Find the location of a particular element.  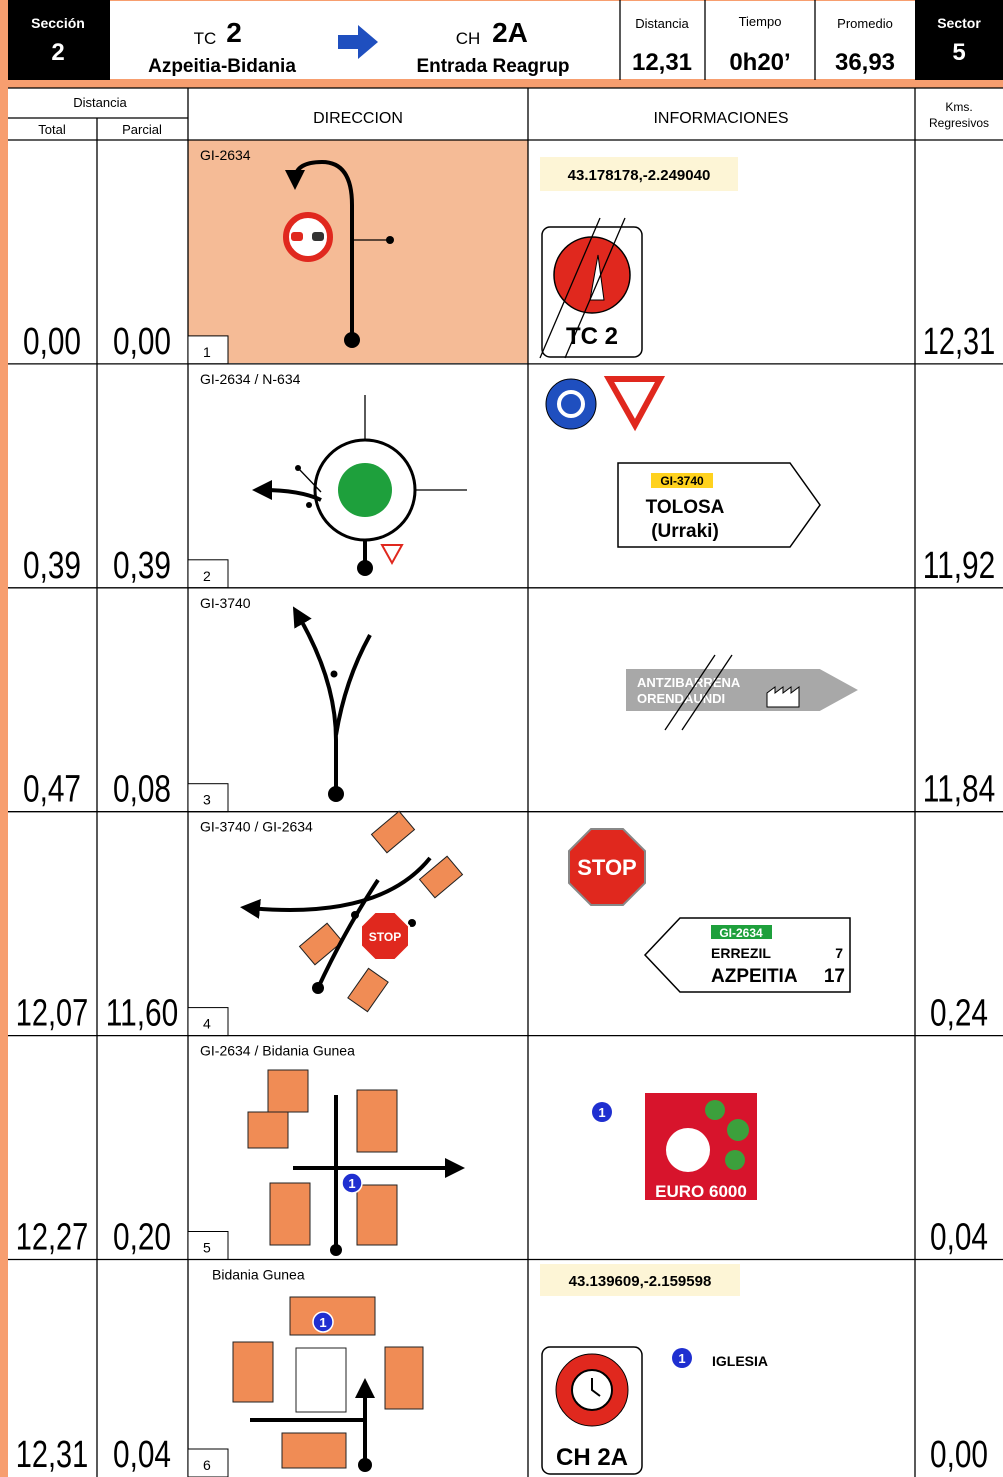

row-number: 1 is located at coordinates (207, 352).